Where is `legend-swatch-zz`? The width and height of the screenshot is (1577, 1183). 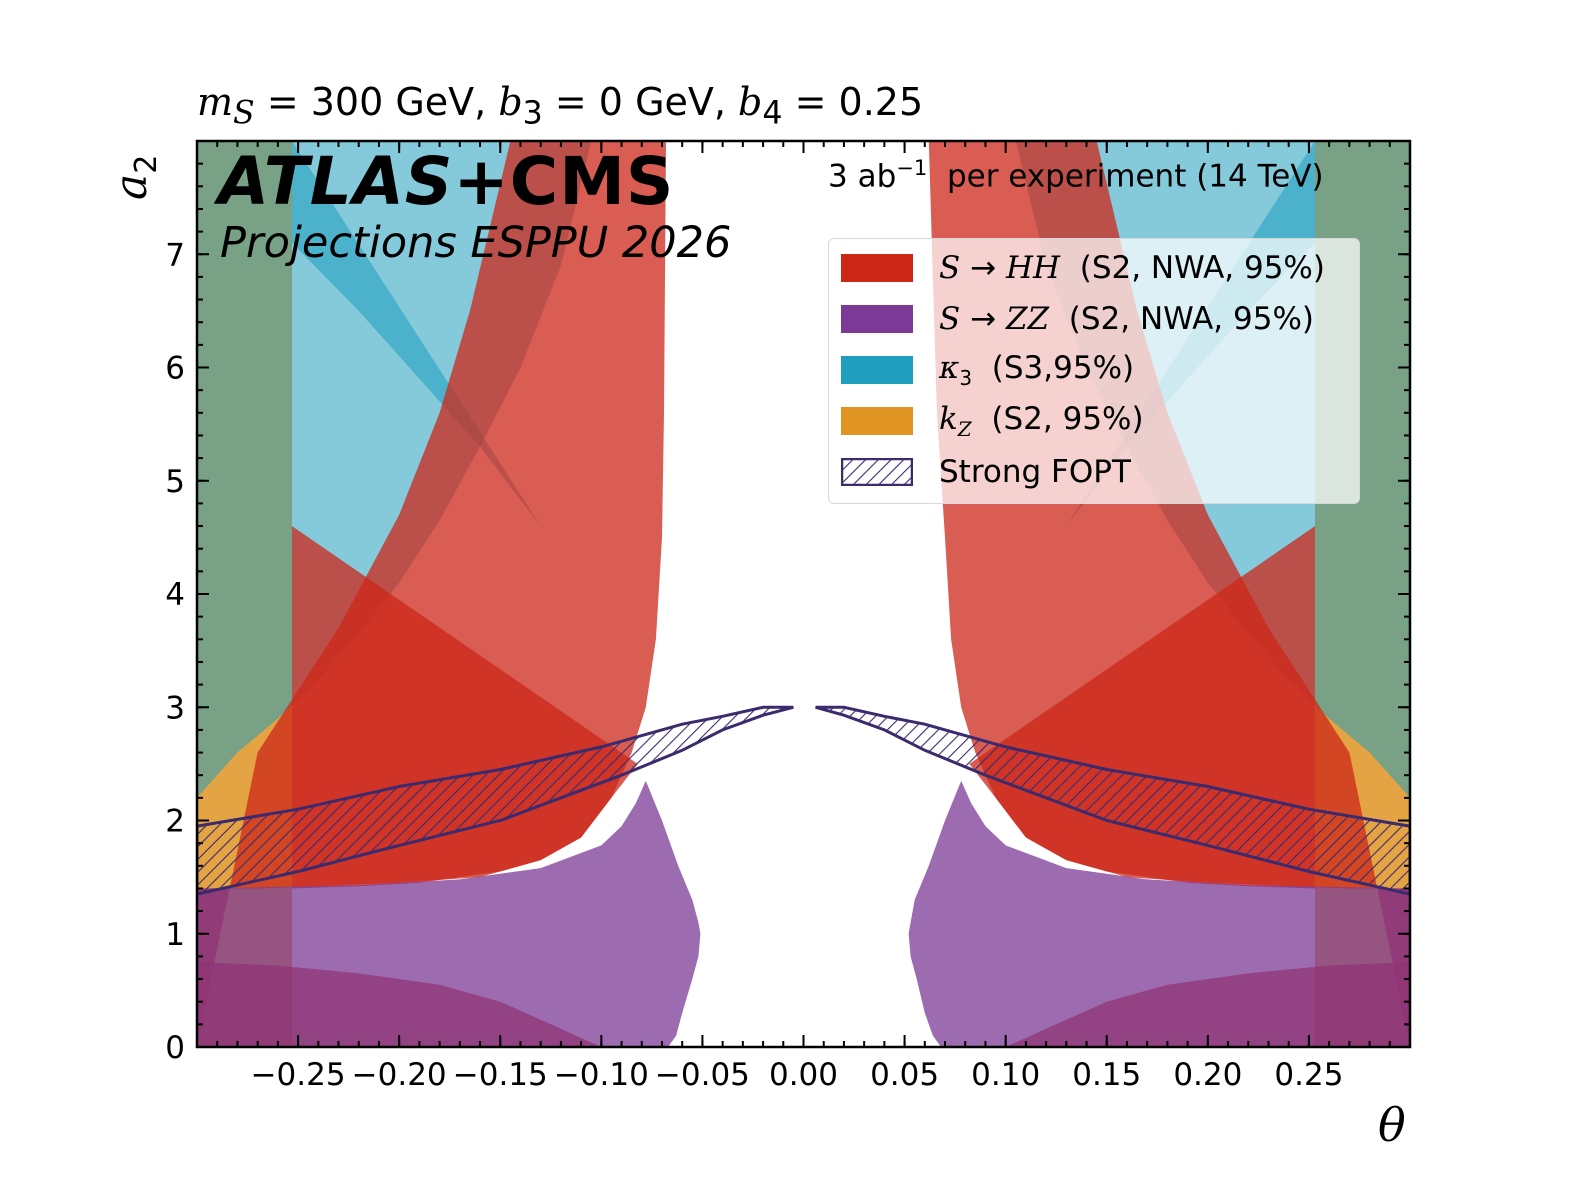 legend-swatch-zz is located at coordinates (877, 319).